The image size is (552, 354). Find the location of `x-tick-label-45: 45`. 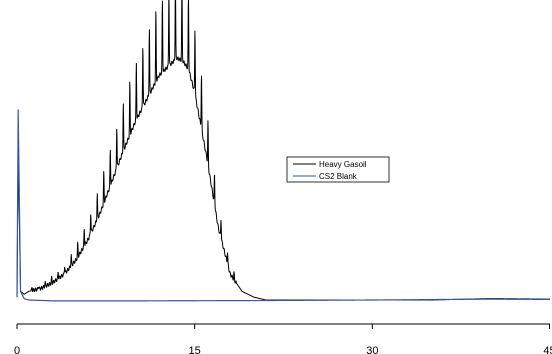

x-tick-label-45: 45 is located at coordinates (547, 349).